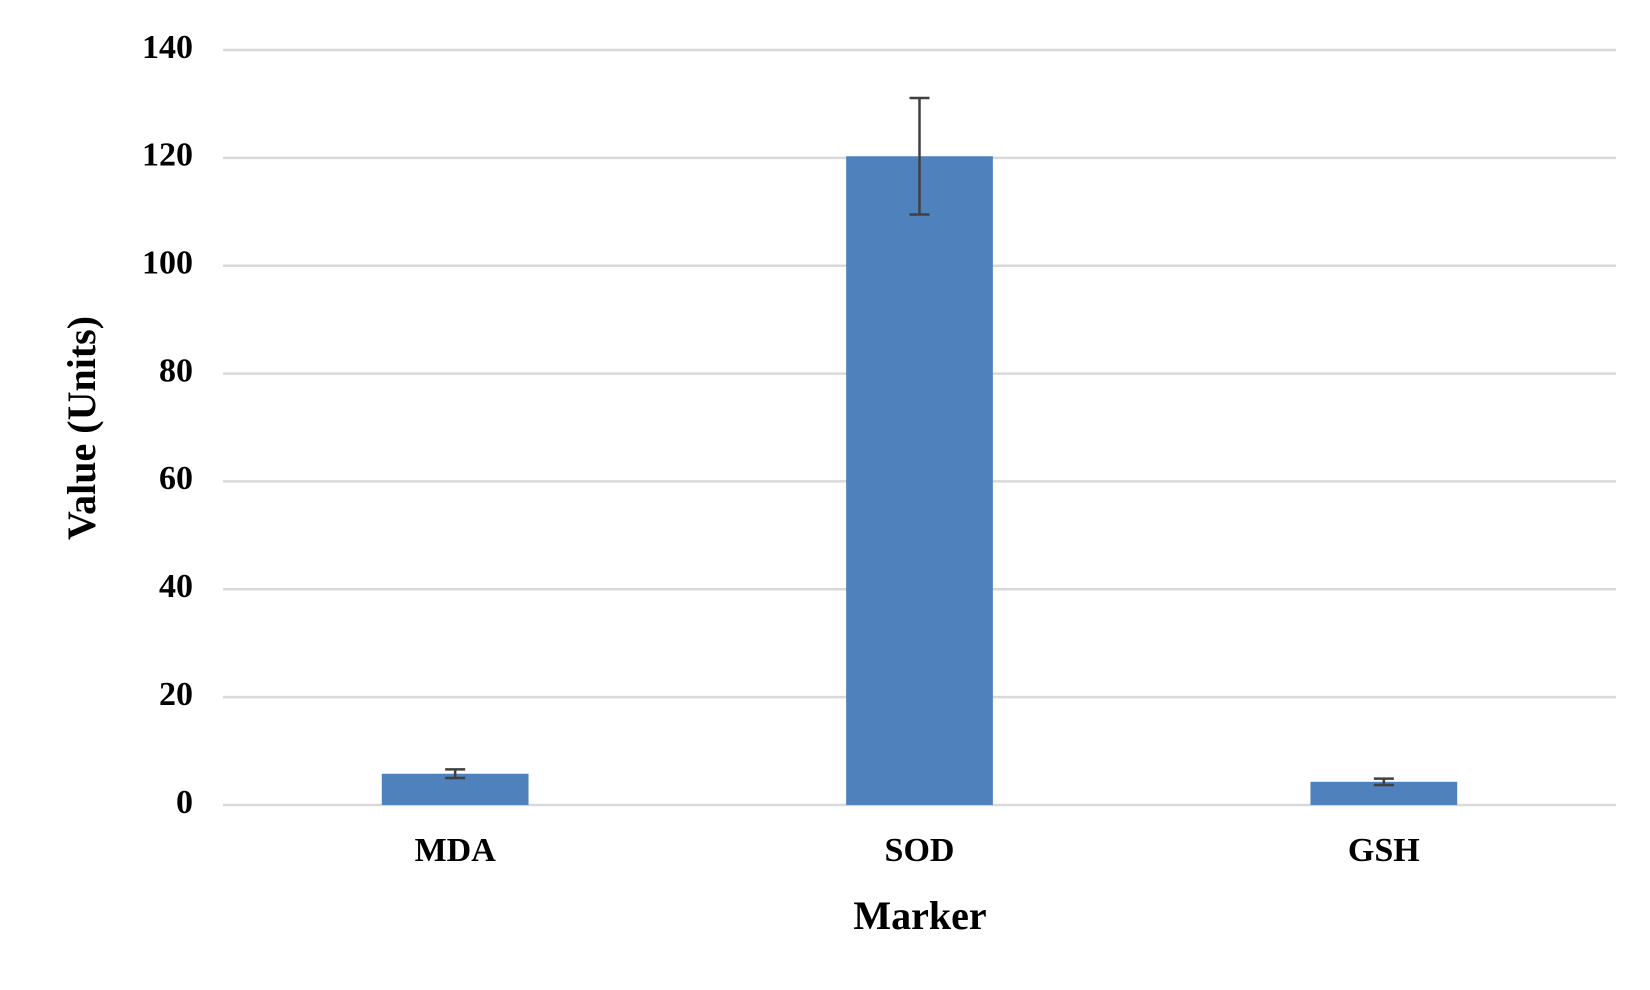 This screenshot has width=1650, height=990. What do you see at coordinates (167, 47) in the screenshot?
I see `y-tick-label: 140` at bounding box center [167, 47].